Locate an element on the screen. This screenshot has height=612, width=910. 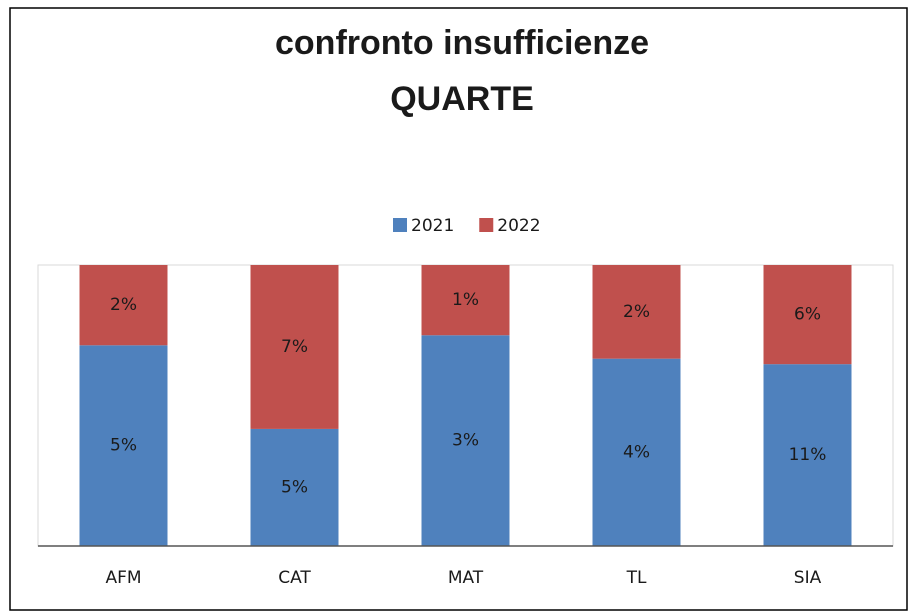
data-label: 4% is located at coordinates (636, 452).